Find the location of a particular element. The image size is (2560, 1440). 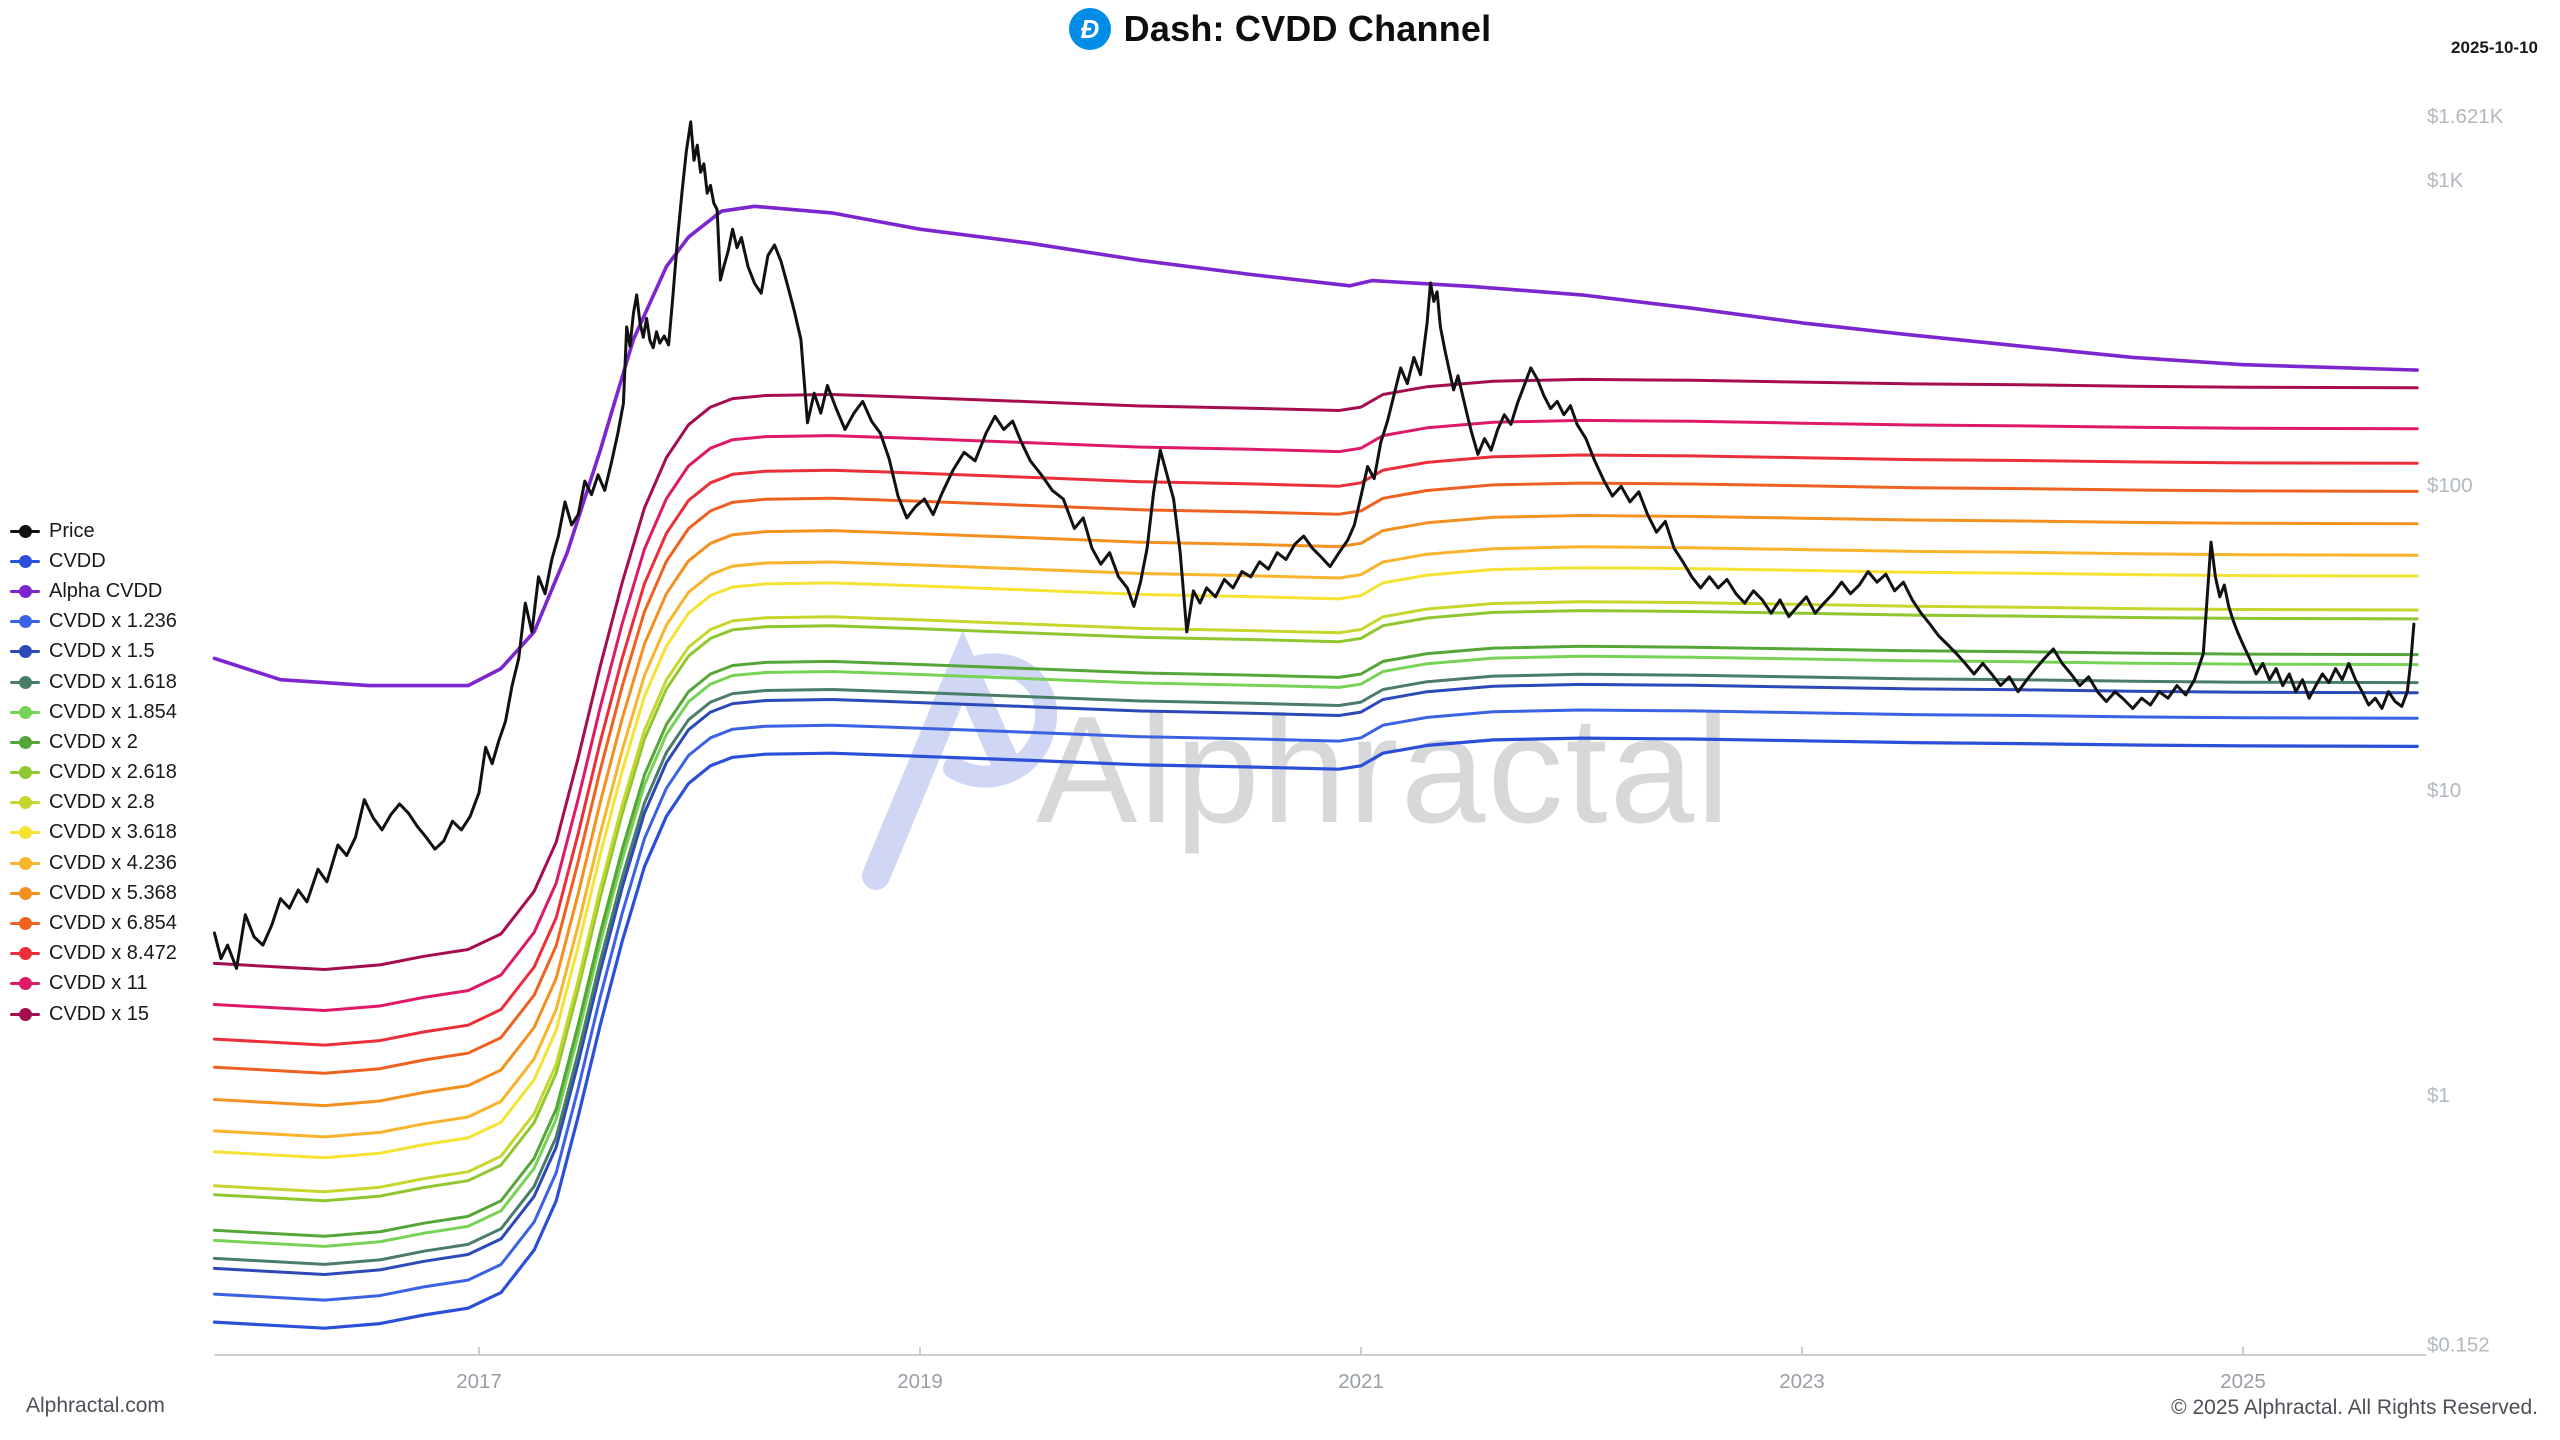

legend-item-cvdd-x-6-854: CVDD x 6.854 is located at coordinates (93, 923).